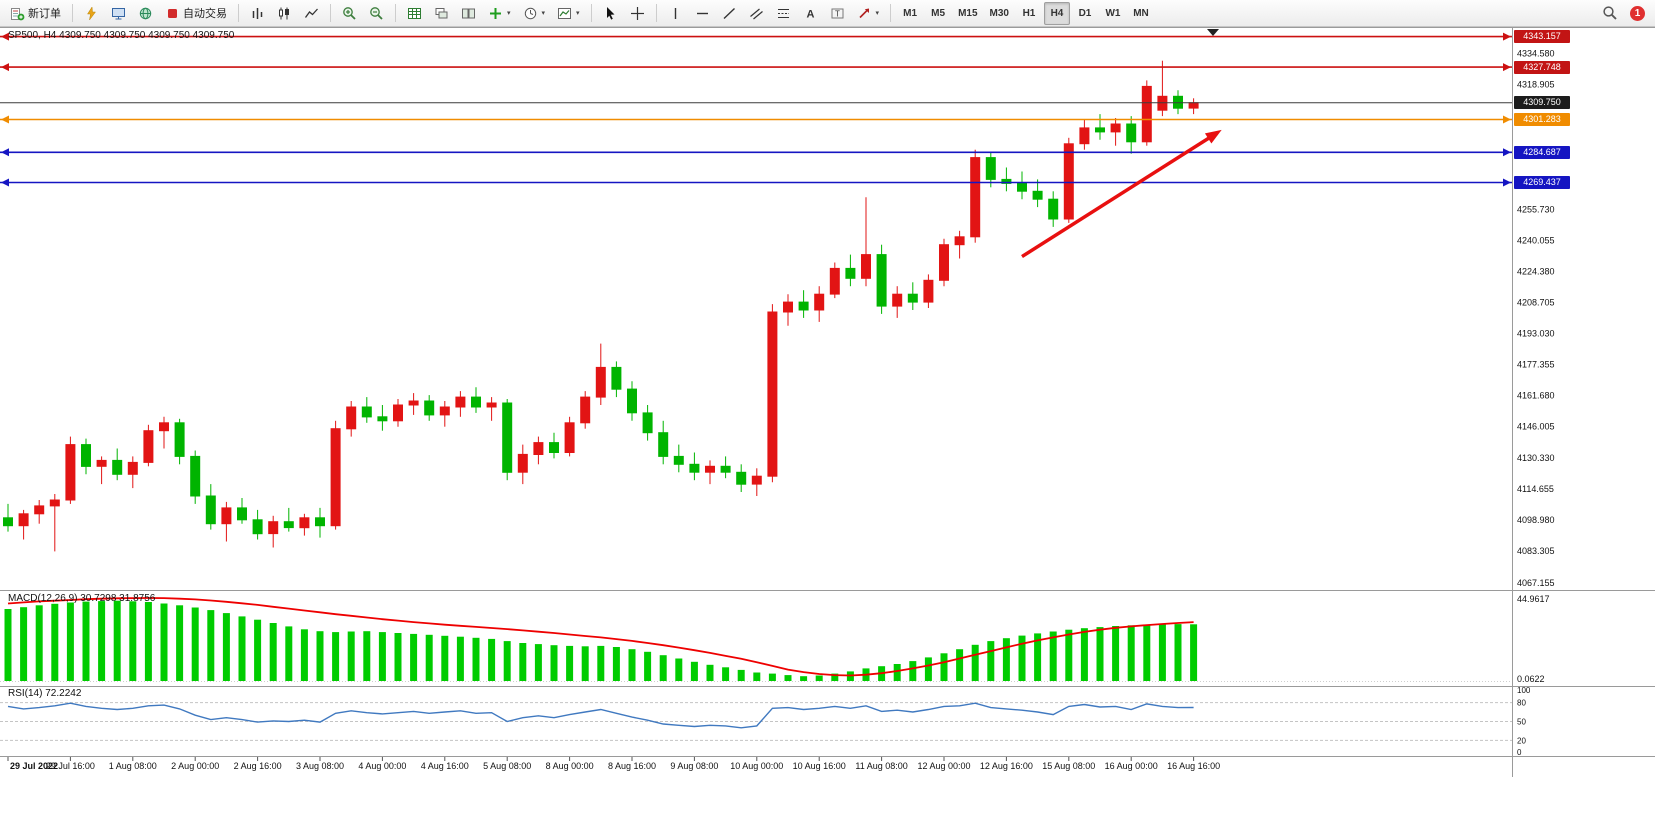 Image resolution: width=1655 pixels, height=823 pixels. I want to click on time-axis-label: 5 Aug 08:00, so click(507, 766).